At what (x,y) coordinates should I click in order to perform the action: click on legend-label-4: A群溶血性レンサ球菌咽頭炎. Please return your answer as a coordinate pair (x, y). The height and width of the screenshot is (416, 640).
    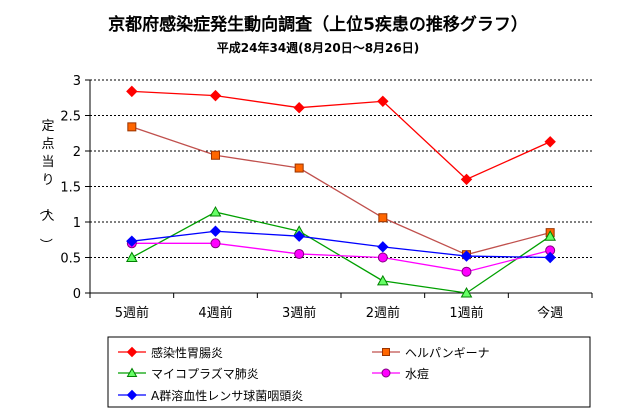
    Looking at the image, I should click on (227, 395).